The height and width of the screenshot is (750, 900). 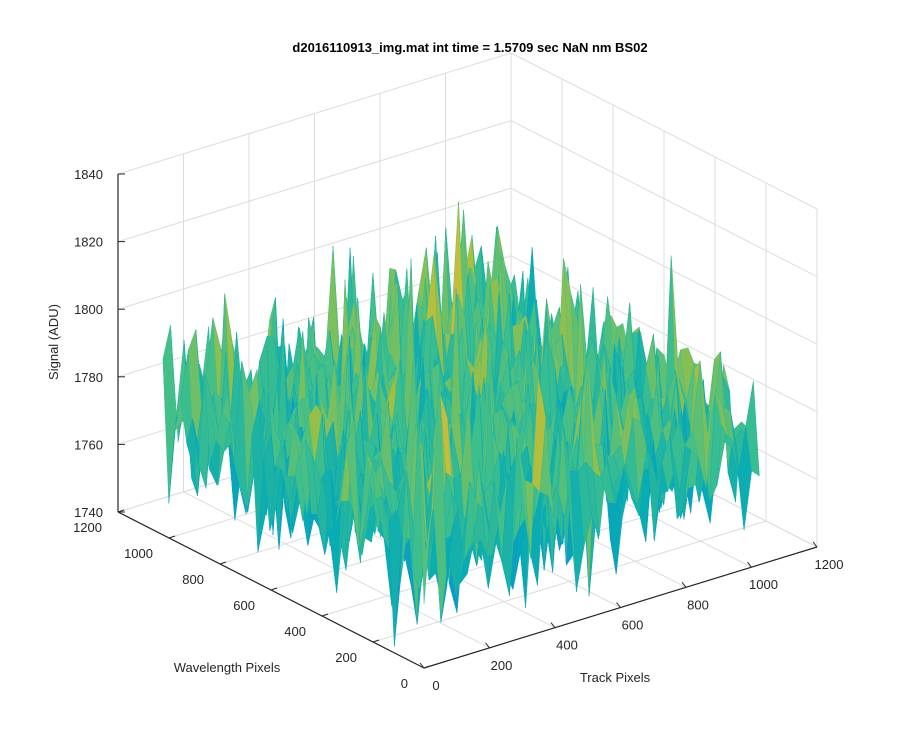 What do you see at coordinates (615, 677) in the screenshot?
I see `x-axis-label: Track Pixels` at bounding box center [615, 677].